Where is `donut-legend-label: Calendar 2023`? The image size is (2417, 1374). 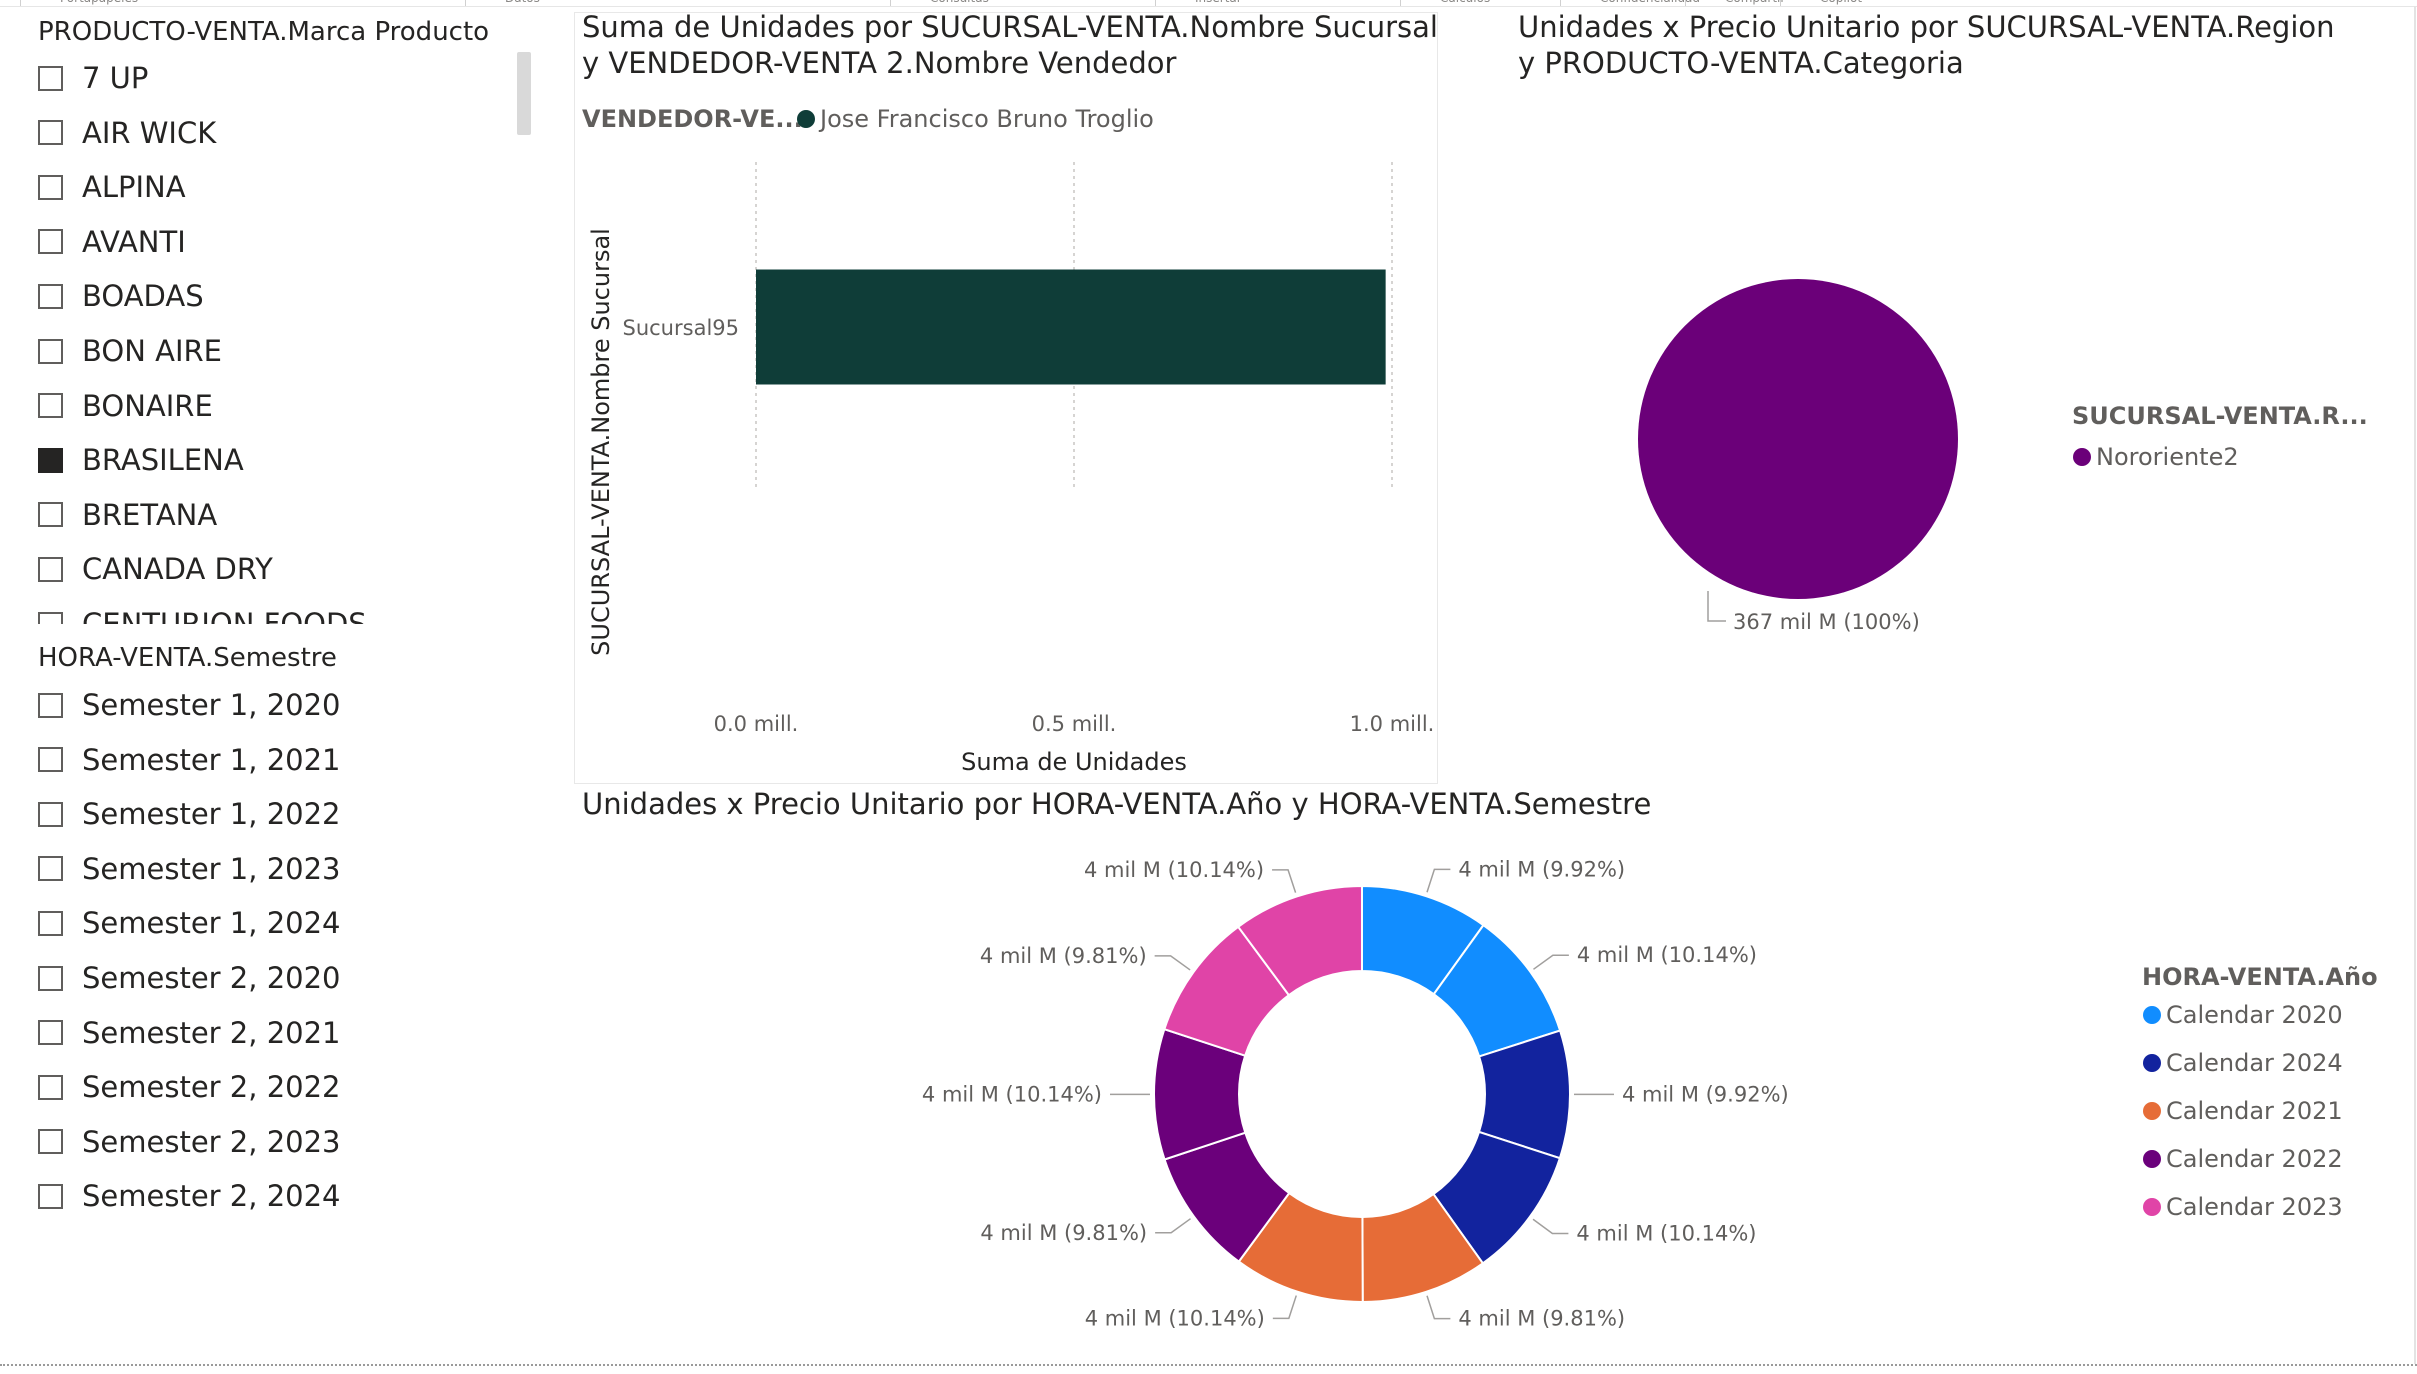
donut-legend-label: Calendar 2023 is located at coordinates (2254, 1207).